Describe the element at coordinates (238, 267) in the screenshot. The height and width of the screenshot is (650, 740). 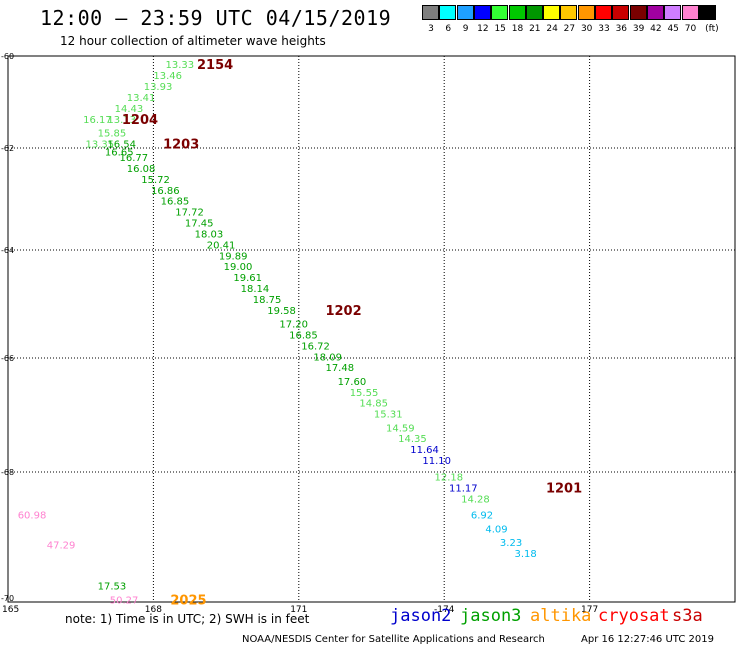
I see `wave-height-value: 19.00` at that location.